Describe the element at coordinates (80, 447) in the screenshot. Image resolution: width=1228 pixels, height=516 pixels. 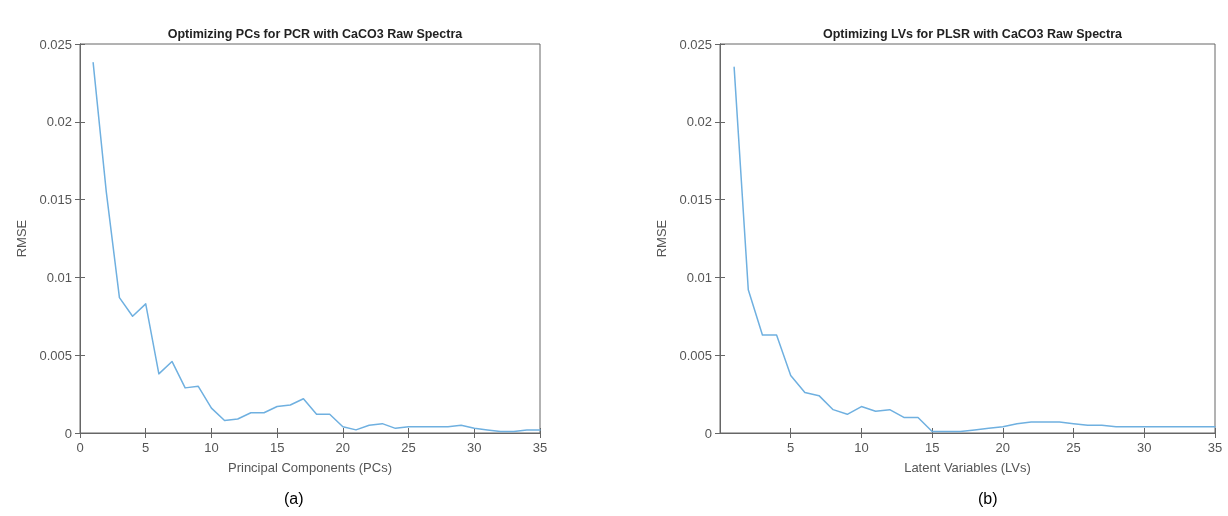
I see `x-tick-label: 0` at that location.